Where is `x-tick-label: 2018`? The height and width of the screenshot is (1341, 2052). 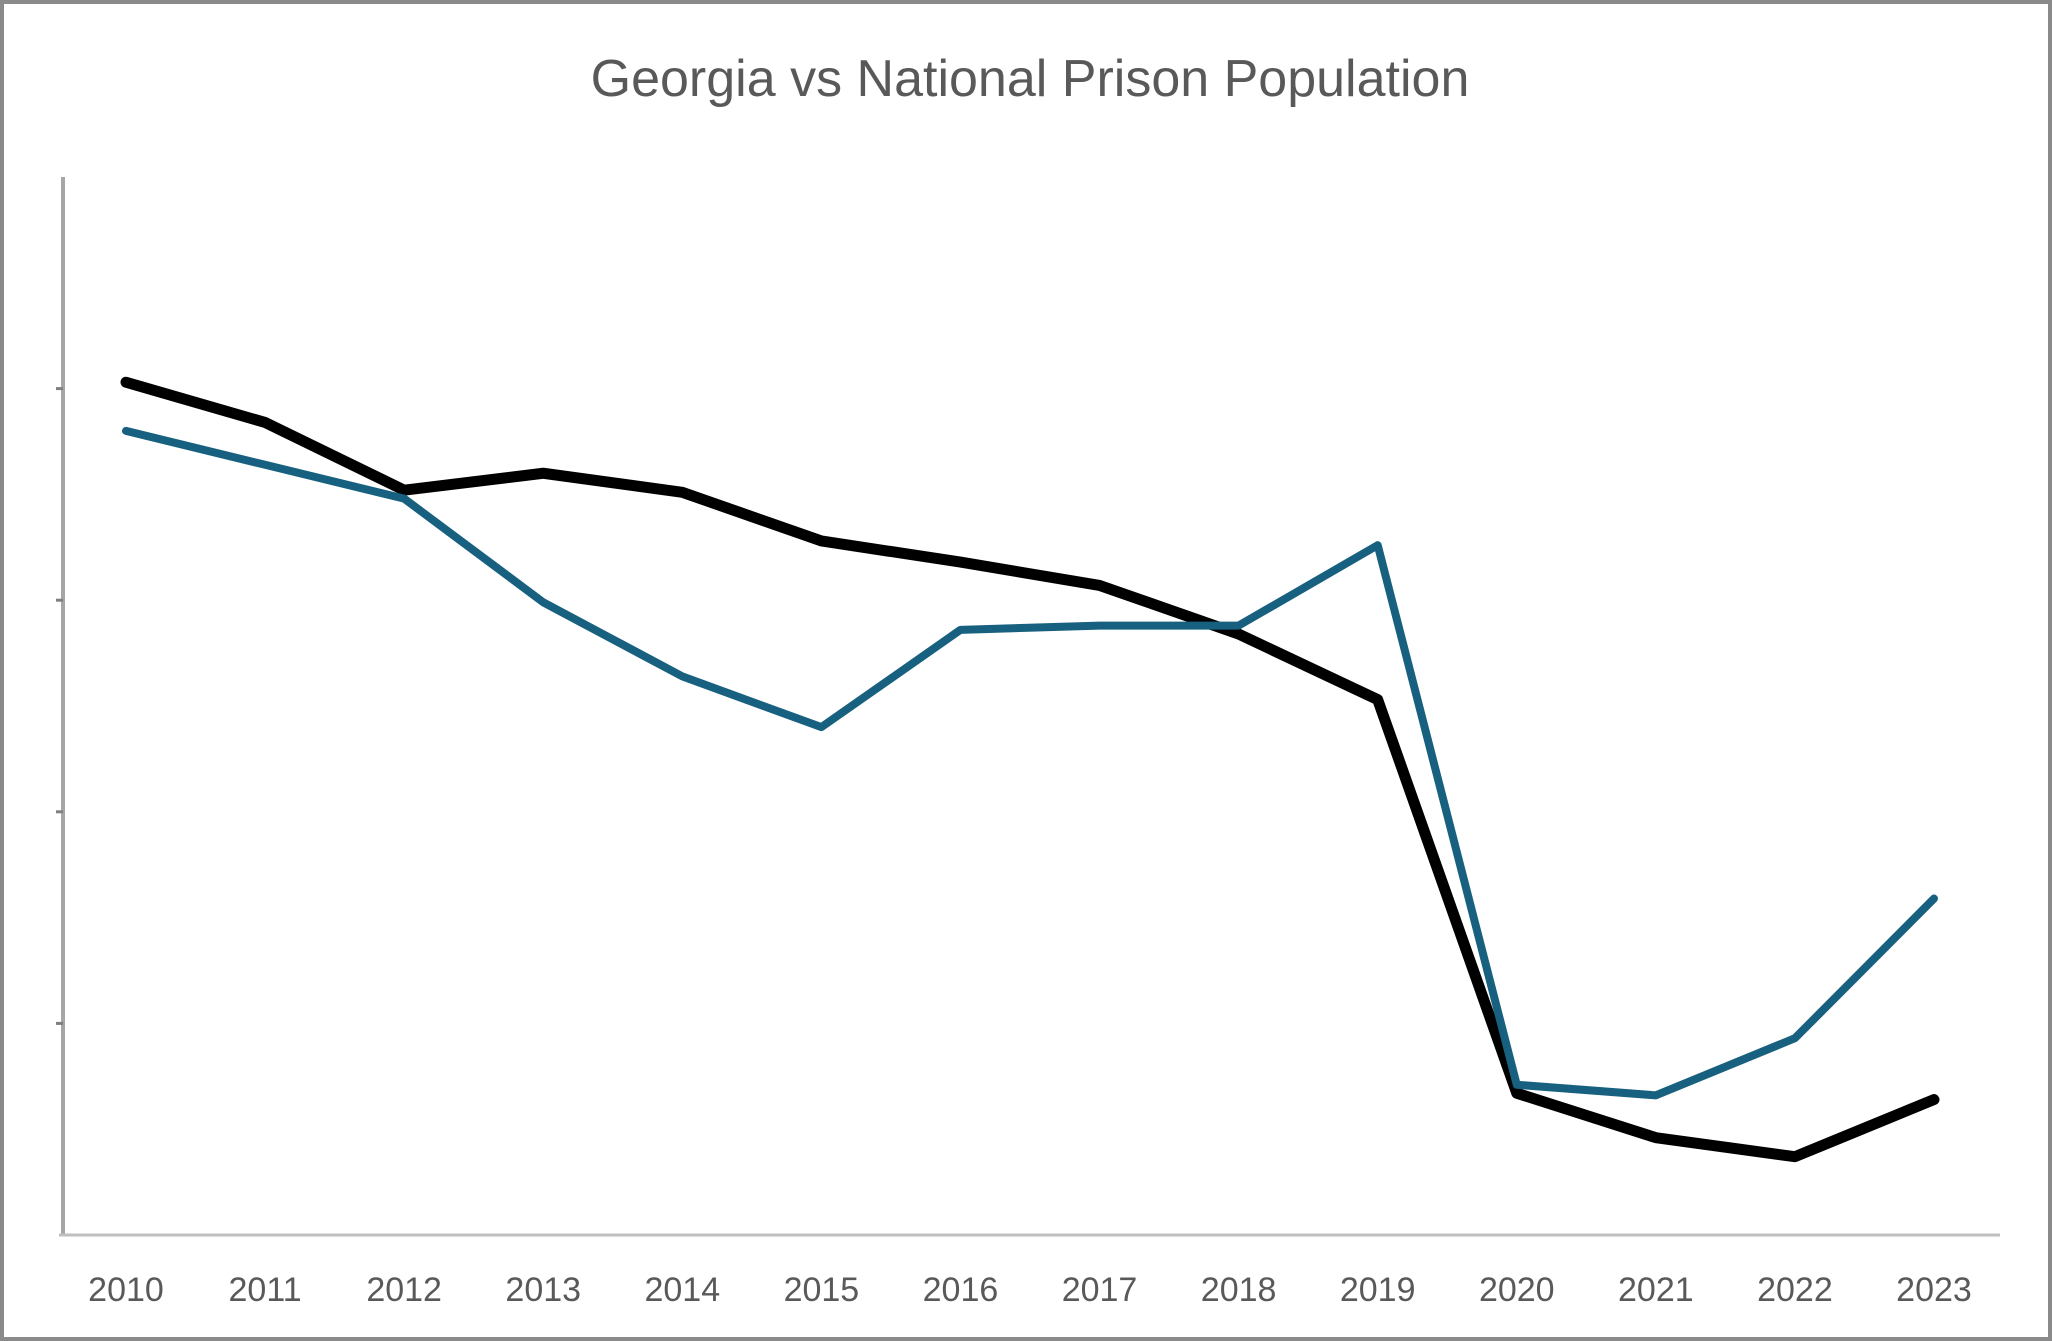 x-tick-label: 2018 is located at coordinates (1239, 1290).